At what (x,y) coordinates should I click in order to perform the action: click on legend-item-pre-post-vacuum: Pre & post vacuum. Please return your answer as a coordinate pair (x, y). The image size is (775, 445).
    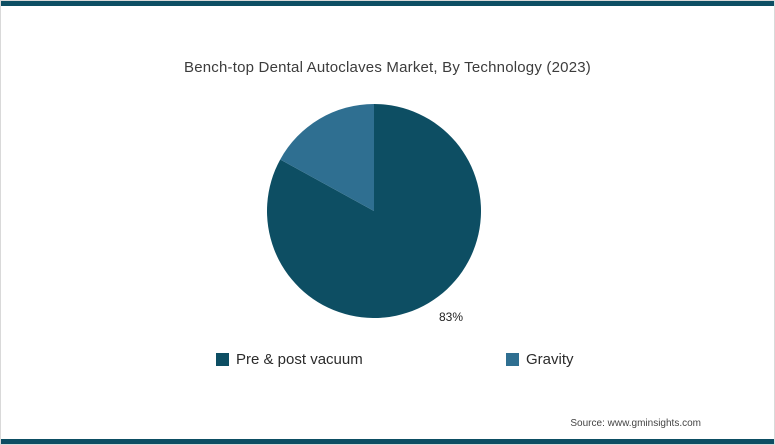
    Looking at the image, I should click on (289, 359).